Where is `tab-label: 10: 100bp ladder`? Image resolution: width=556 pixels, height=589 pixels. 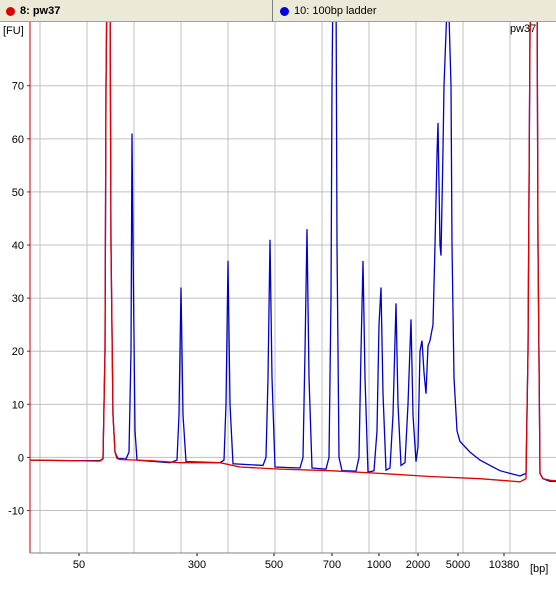
tab-label: 10: 100bp ladder is located at coordinates (335, 11).